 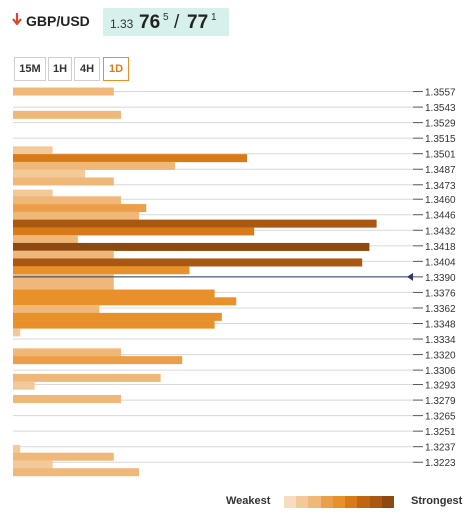 I want to click on legend-weakest-label: Weakest, so click(x=248, y=501).